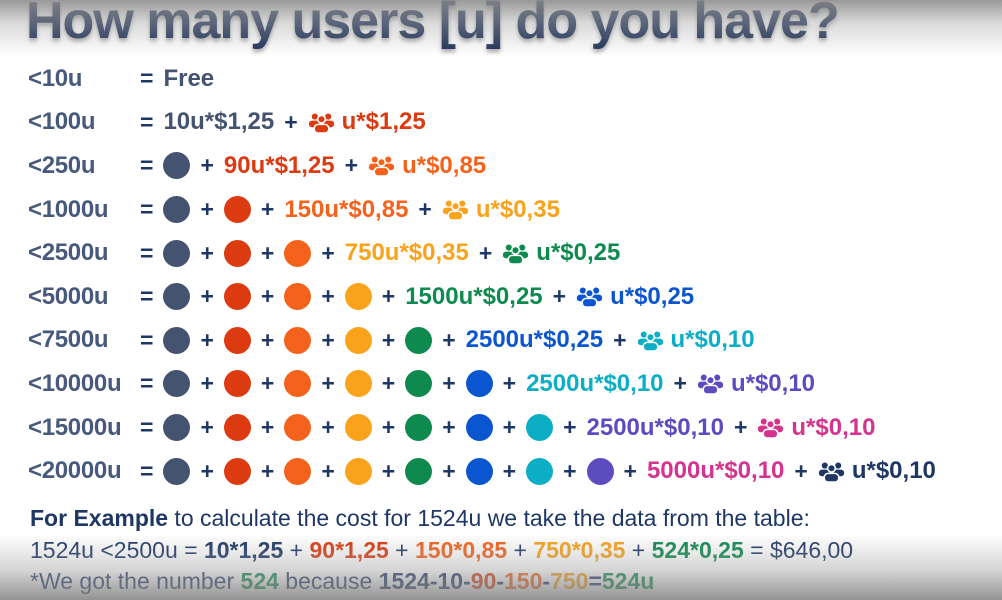 The height and width of the screenshot is (600, 1002). Describe the element at coordinates (628, 581) in the screenshot. I see `example-segment: 524u` at that location.